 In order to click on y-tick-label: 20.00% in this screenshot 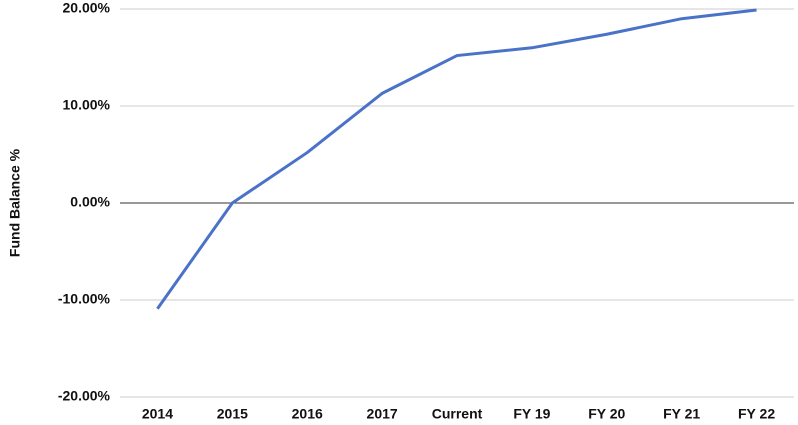, I will do `click(87, 8)`.